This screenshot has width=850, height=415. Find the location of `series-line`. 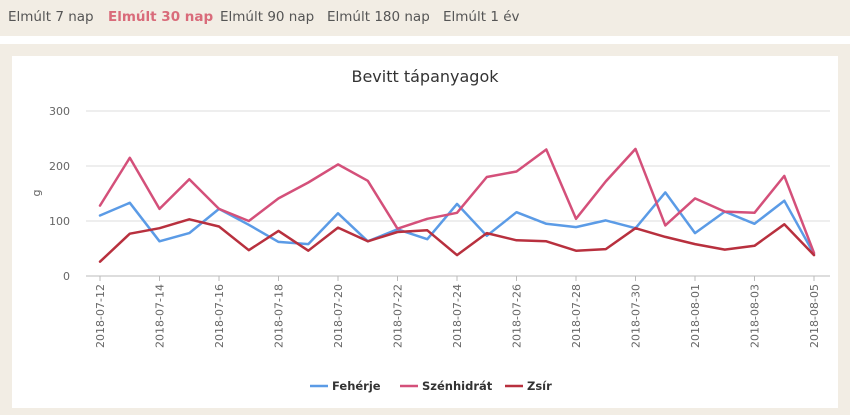

series-line is located at coordinates (457, 240).